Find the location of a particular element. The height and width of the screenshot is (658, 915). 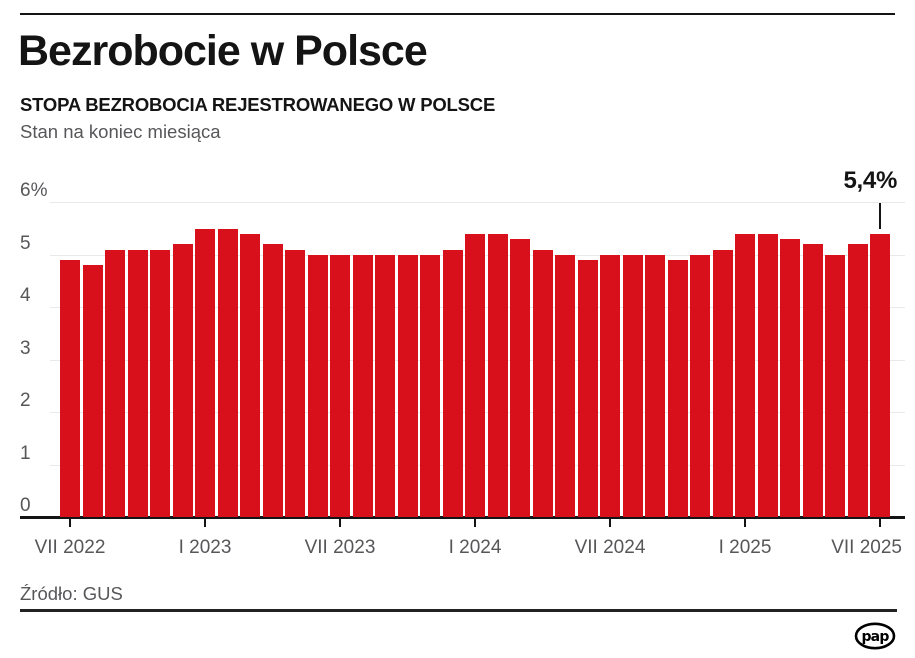

bar-ix-2022 is located at coordinates (115, 383).